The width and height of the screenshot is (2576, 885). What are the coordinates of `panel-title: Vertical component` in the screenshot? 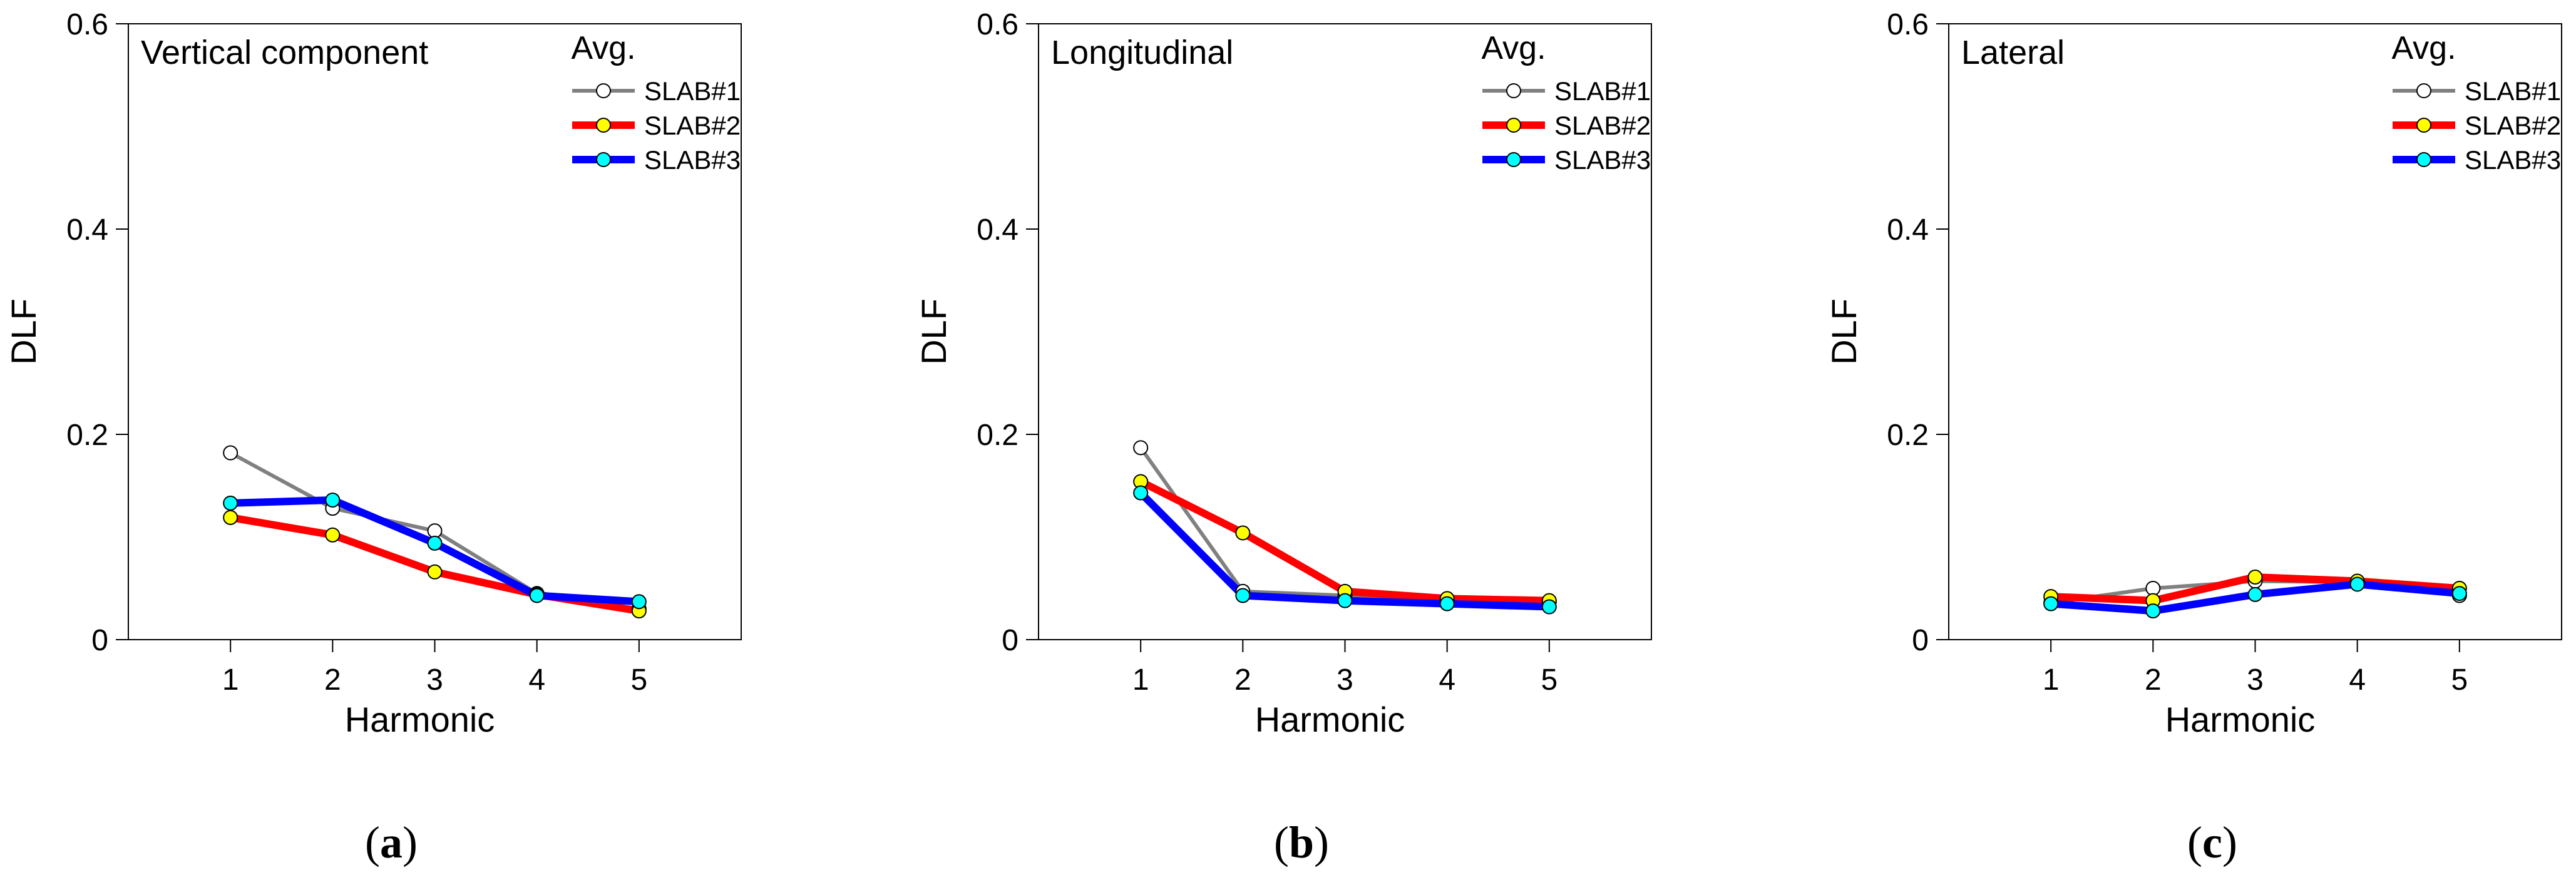 It's located at (284, 52).